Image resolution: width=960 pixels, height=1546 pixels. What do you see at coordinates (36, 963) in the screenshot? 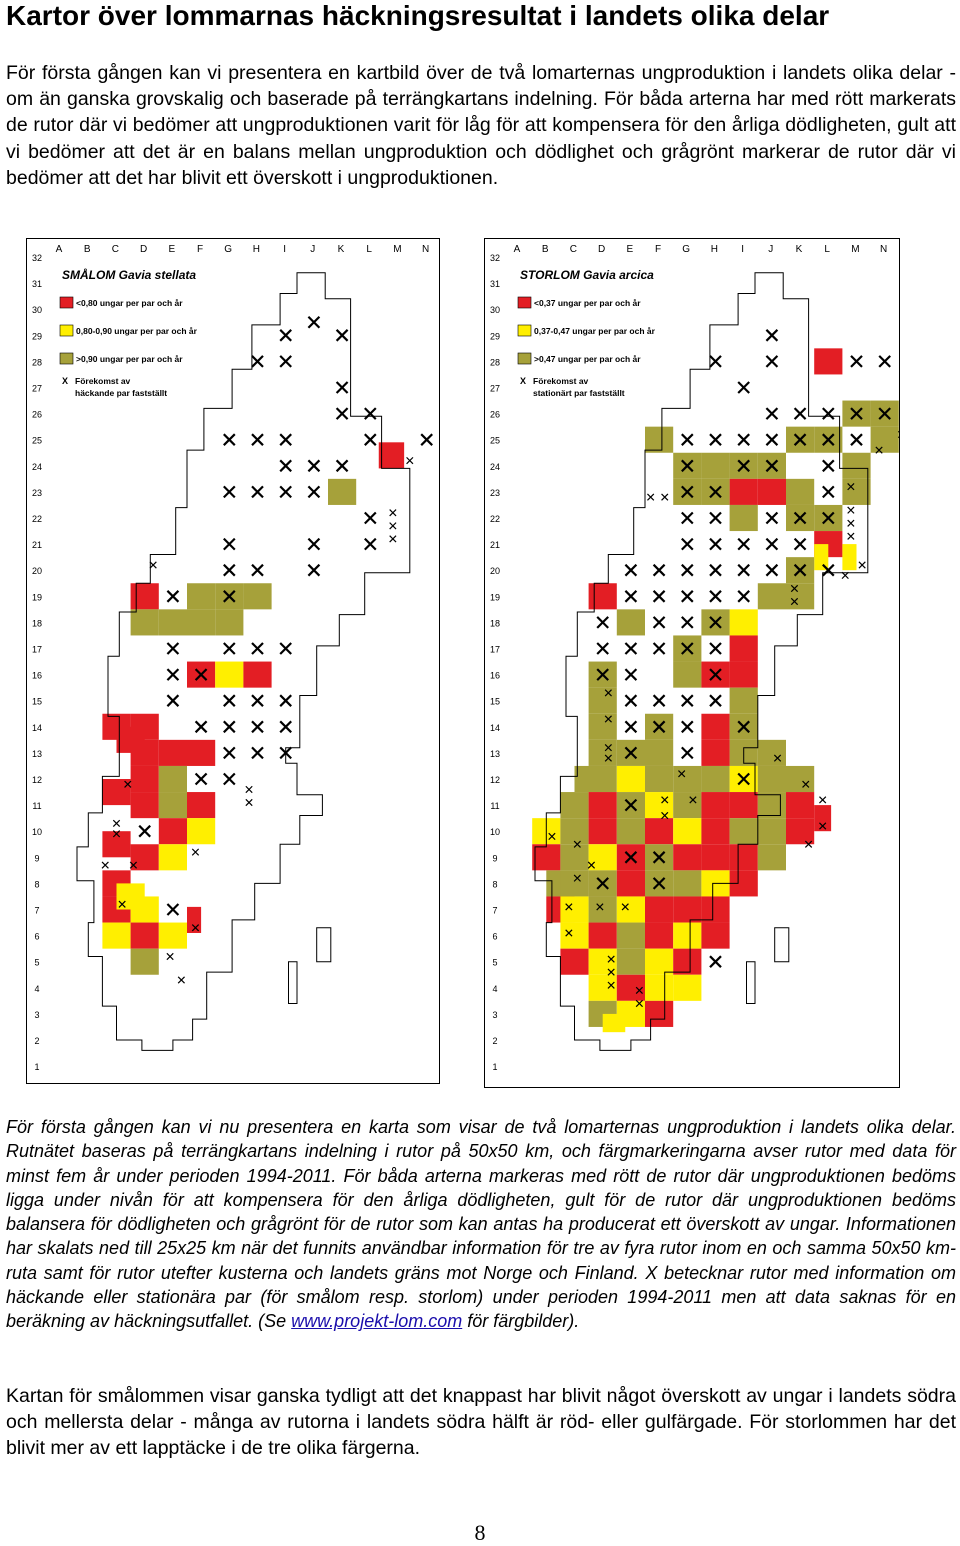
I see `row-label: 5` at bounding box center [36, 963].